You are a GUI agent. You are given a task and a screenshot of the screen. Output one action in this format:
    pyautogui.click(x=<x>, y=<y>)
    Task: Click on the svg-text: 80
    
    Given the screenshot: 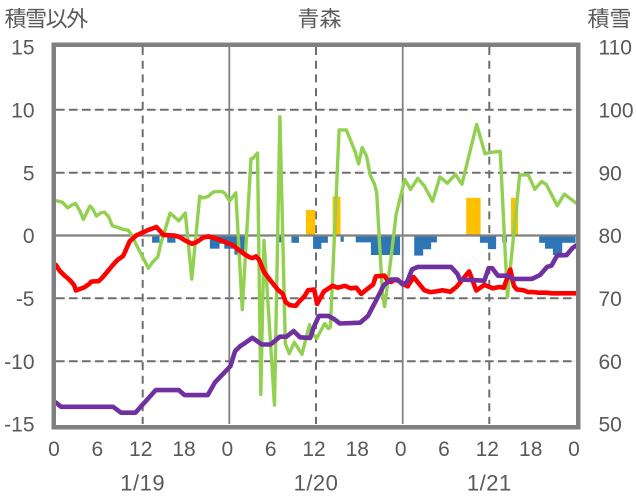 What is the action you would take?
    pyautogui.click(x=610, y=236)
    